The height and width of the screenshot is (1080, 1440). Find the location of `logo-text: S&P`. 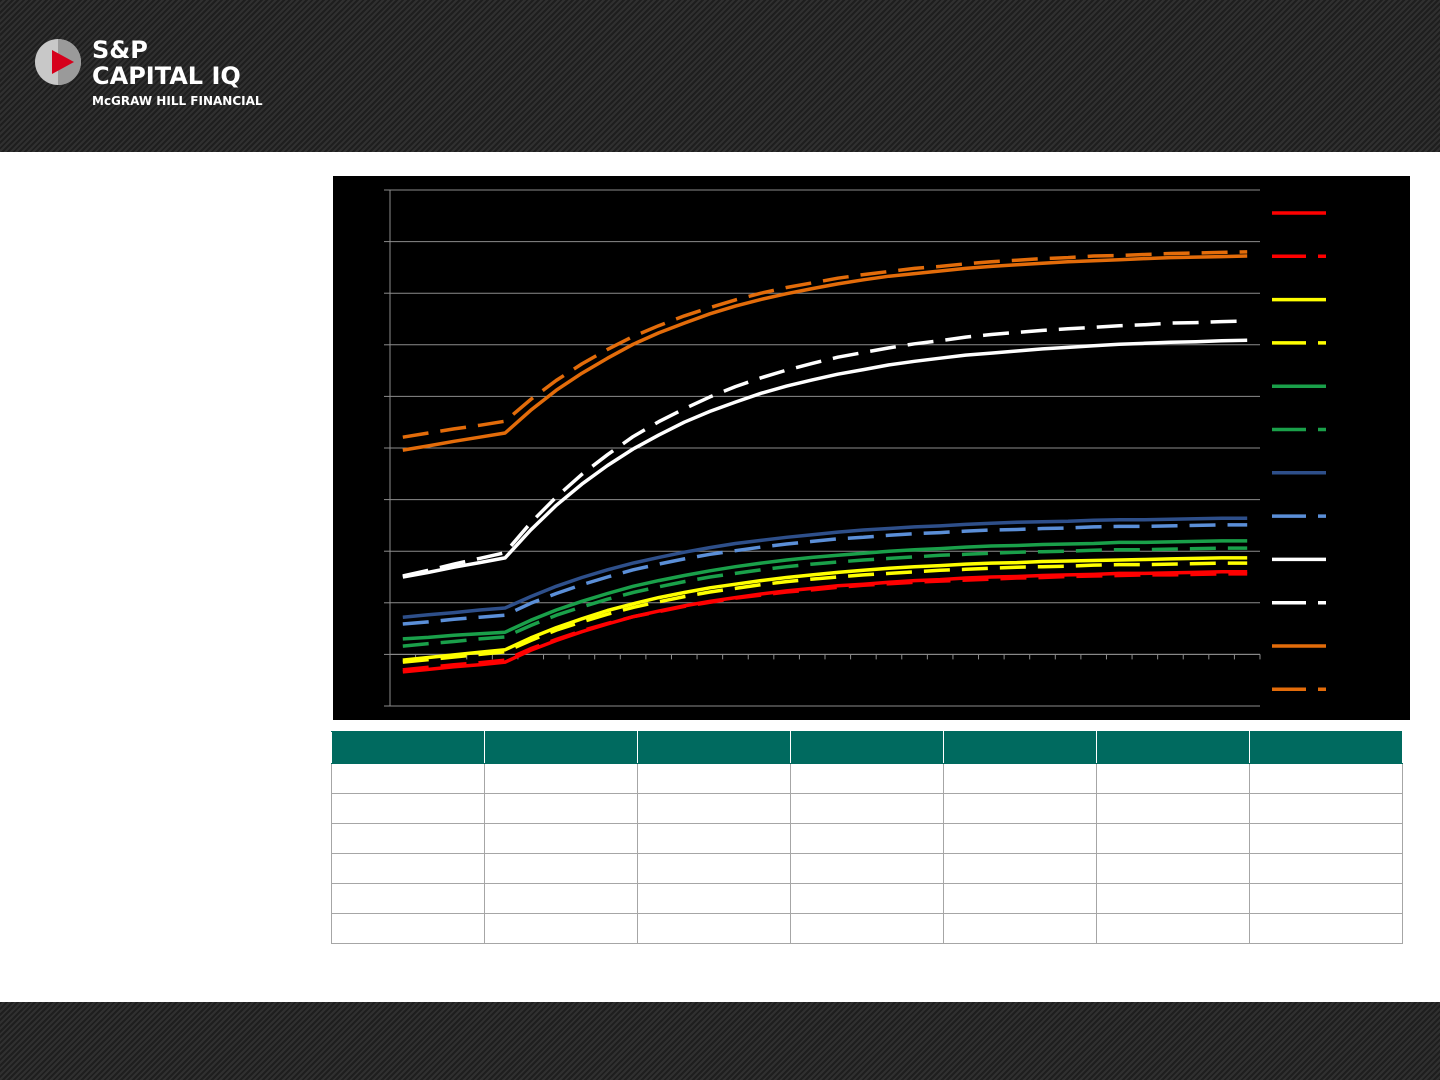

logo-text: S&P is located at coordinates (120, 50).